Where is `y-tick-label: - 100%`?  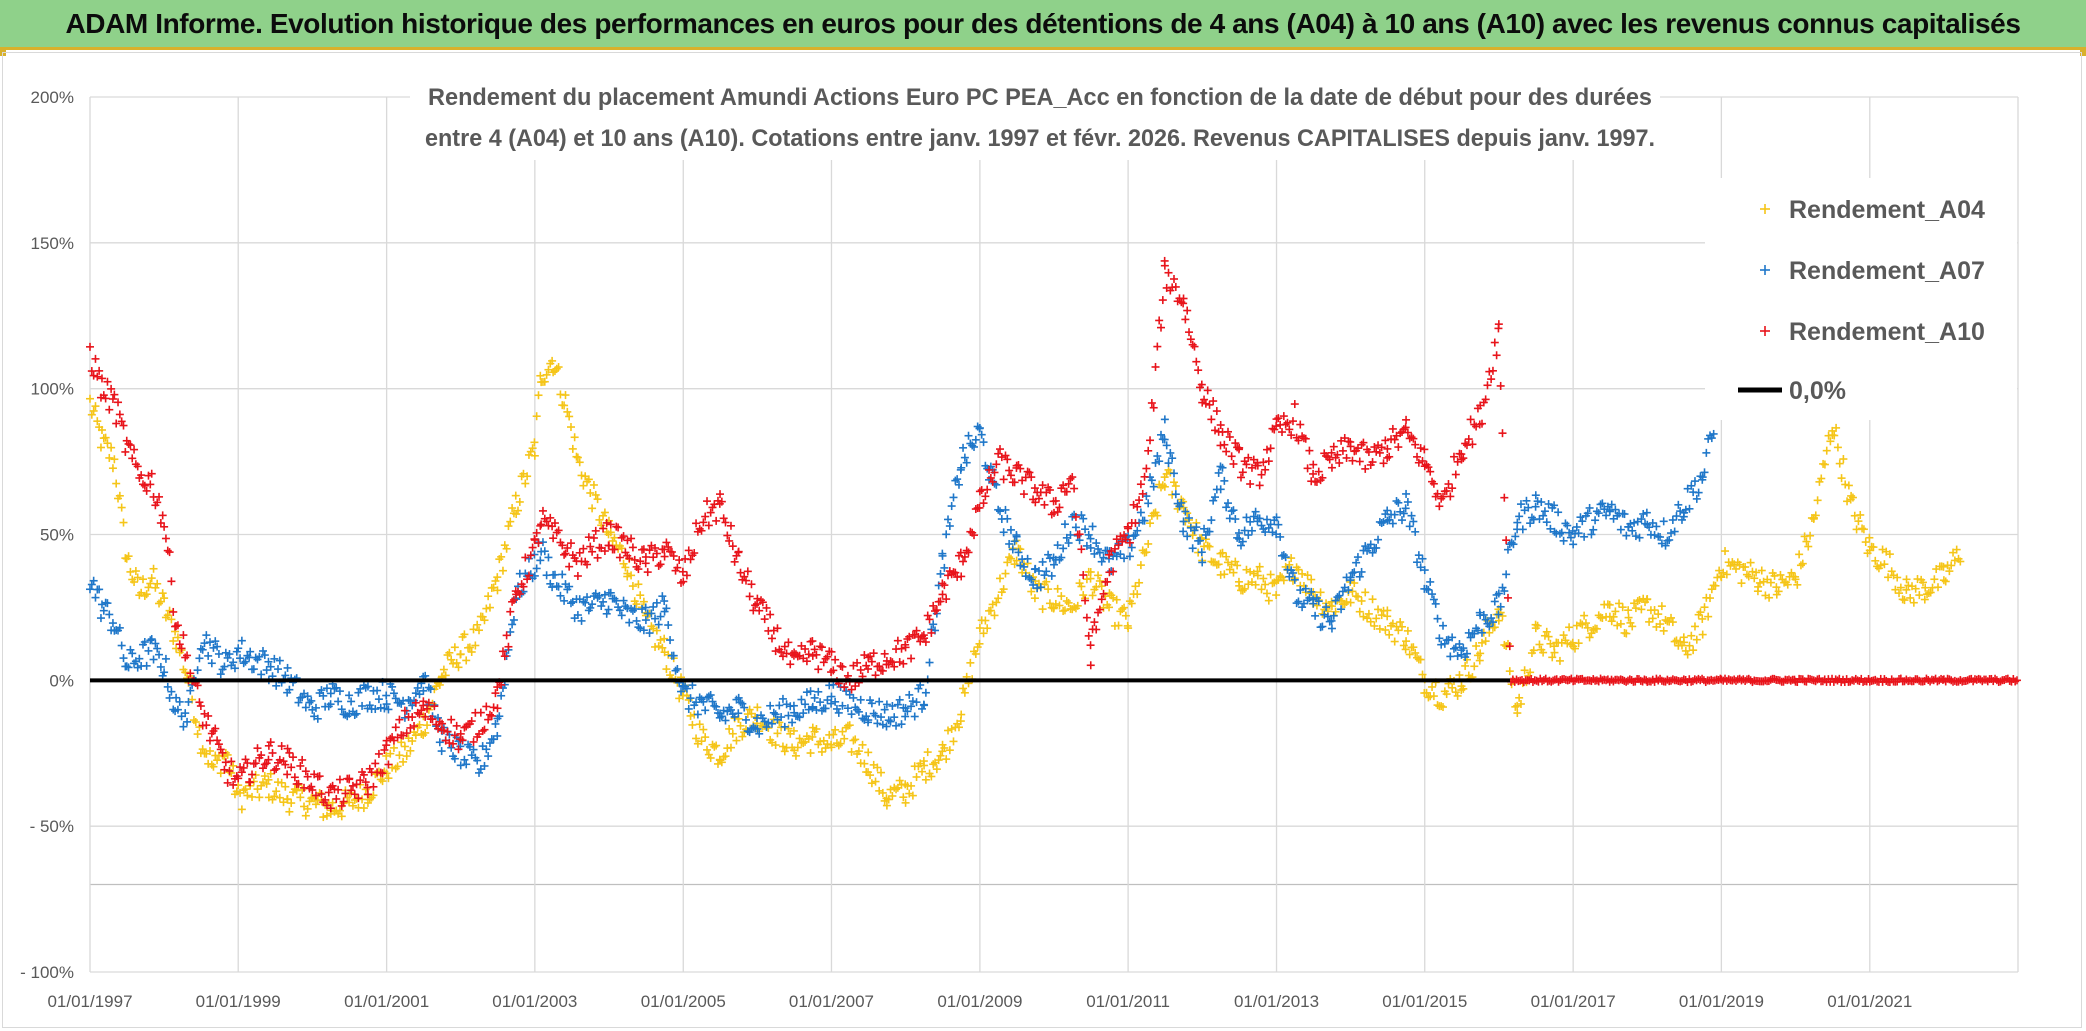 y-tick-label: - 100% is located at coordinates (47, 972).